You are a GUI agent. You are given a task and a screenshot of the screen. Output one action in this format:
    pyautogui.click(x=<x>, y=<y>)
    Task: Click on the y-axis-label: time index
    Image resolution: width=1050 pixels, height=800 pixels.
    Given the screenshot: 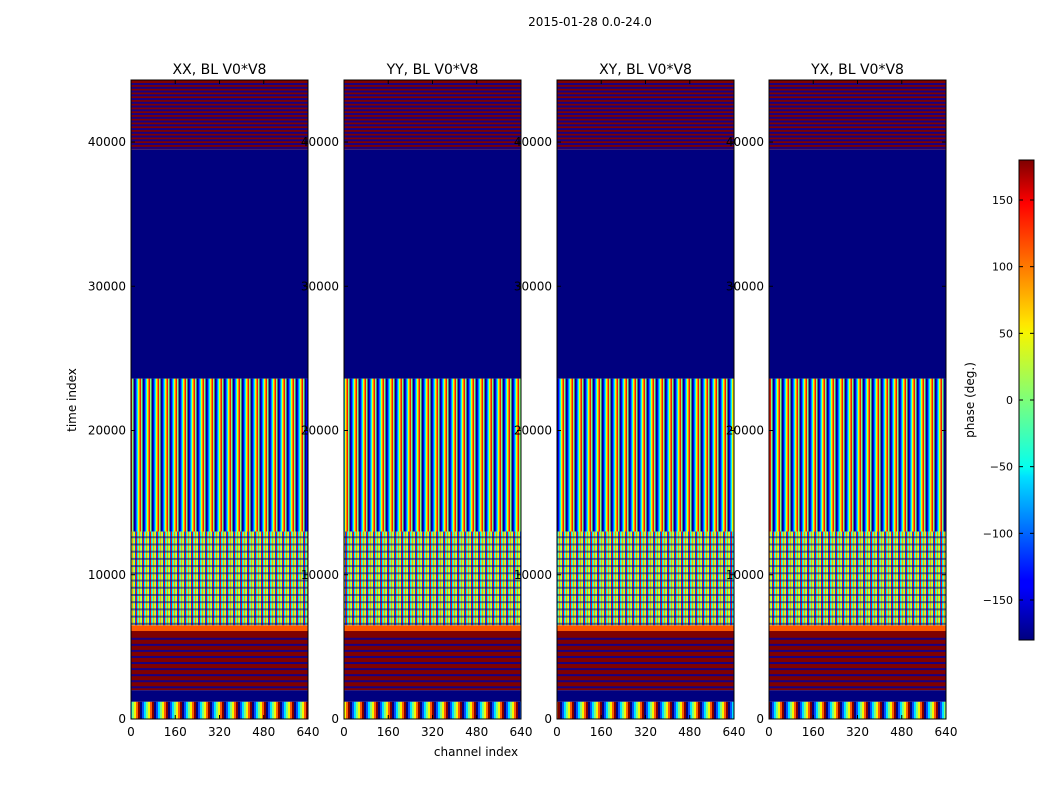 What is the action you would take?
    pyautogui.click(x=72, y=400)
    